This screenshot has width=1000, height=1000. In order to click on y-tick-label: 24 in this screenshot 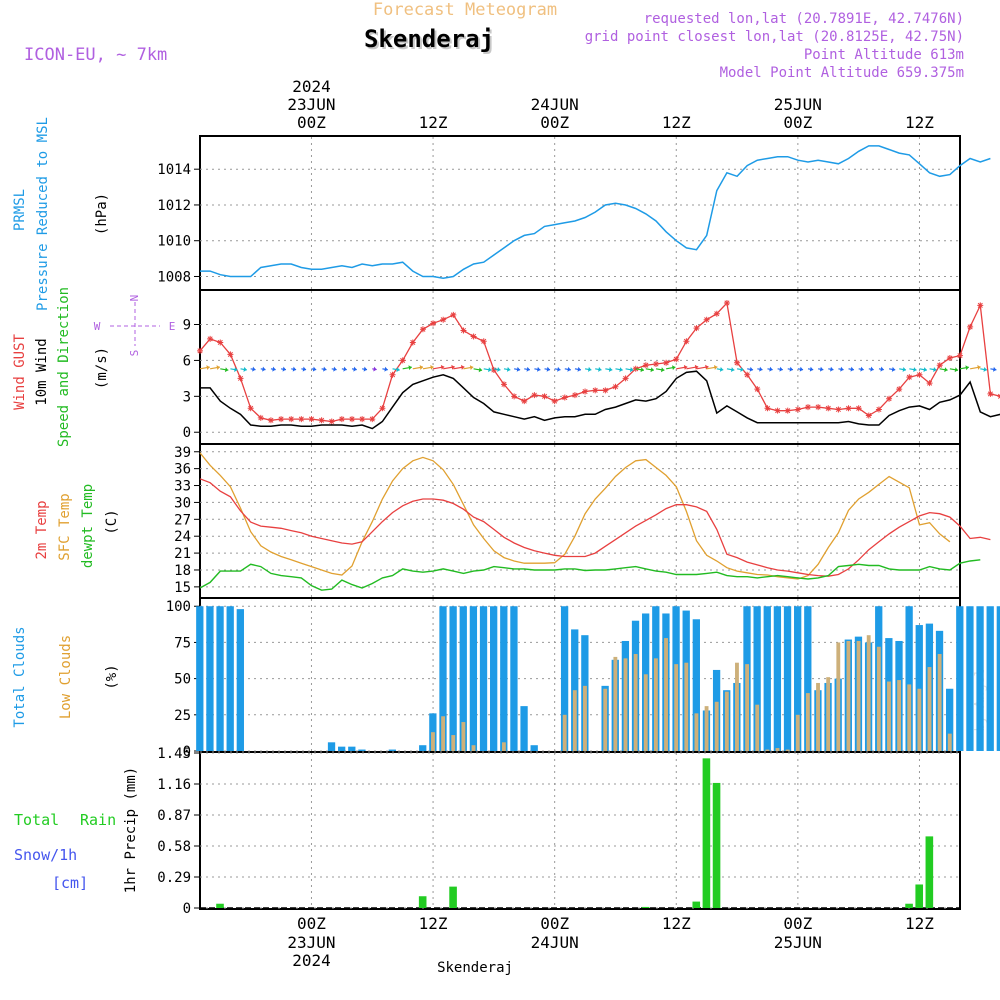, I will do `click(182, 537)`.